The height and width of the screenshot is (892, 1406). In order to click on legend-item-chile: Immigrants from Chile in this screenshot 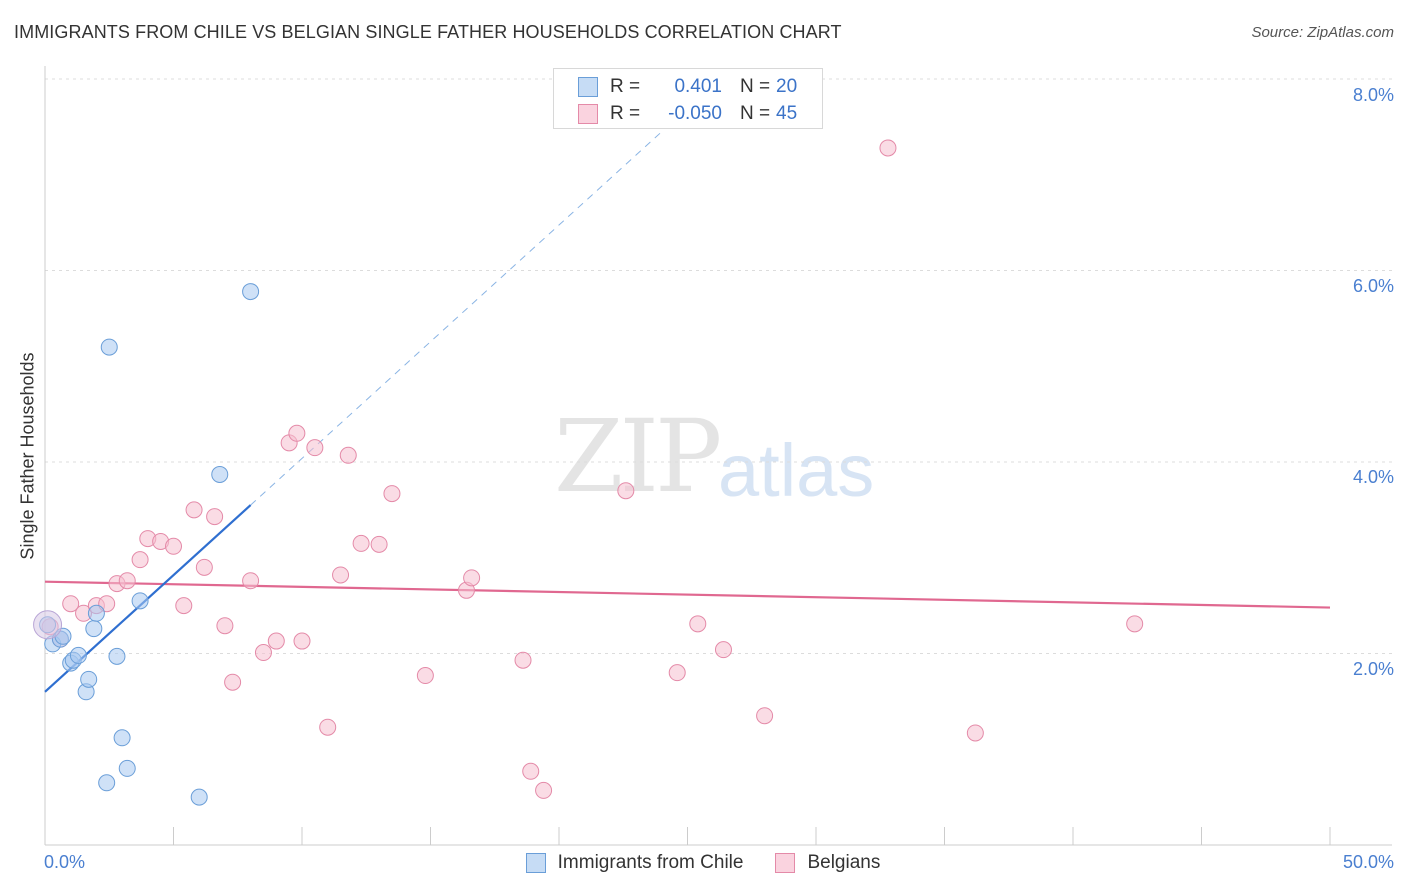, I will do `click(634, 863)`.